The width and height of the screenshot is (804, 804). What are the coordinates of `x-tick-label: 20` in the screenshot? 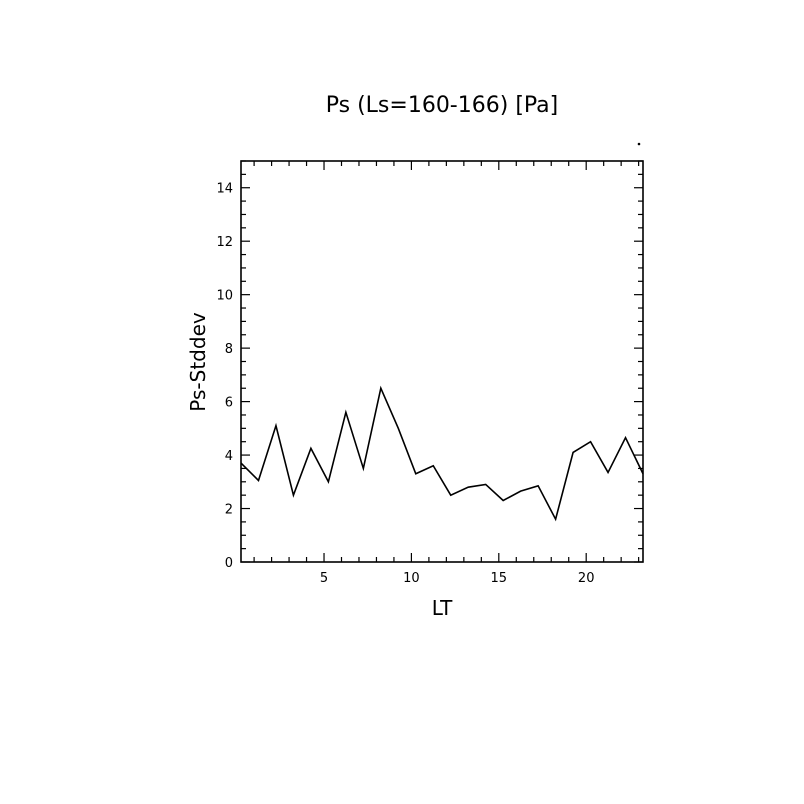 It's located at (586, 578).